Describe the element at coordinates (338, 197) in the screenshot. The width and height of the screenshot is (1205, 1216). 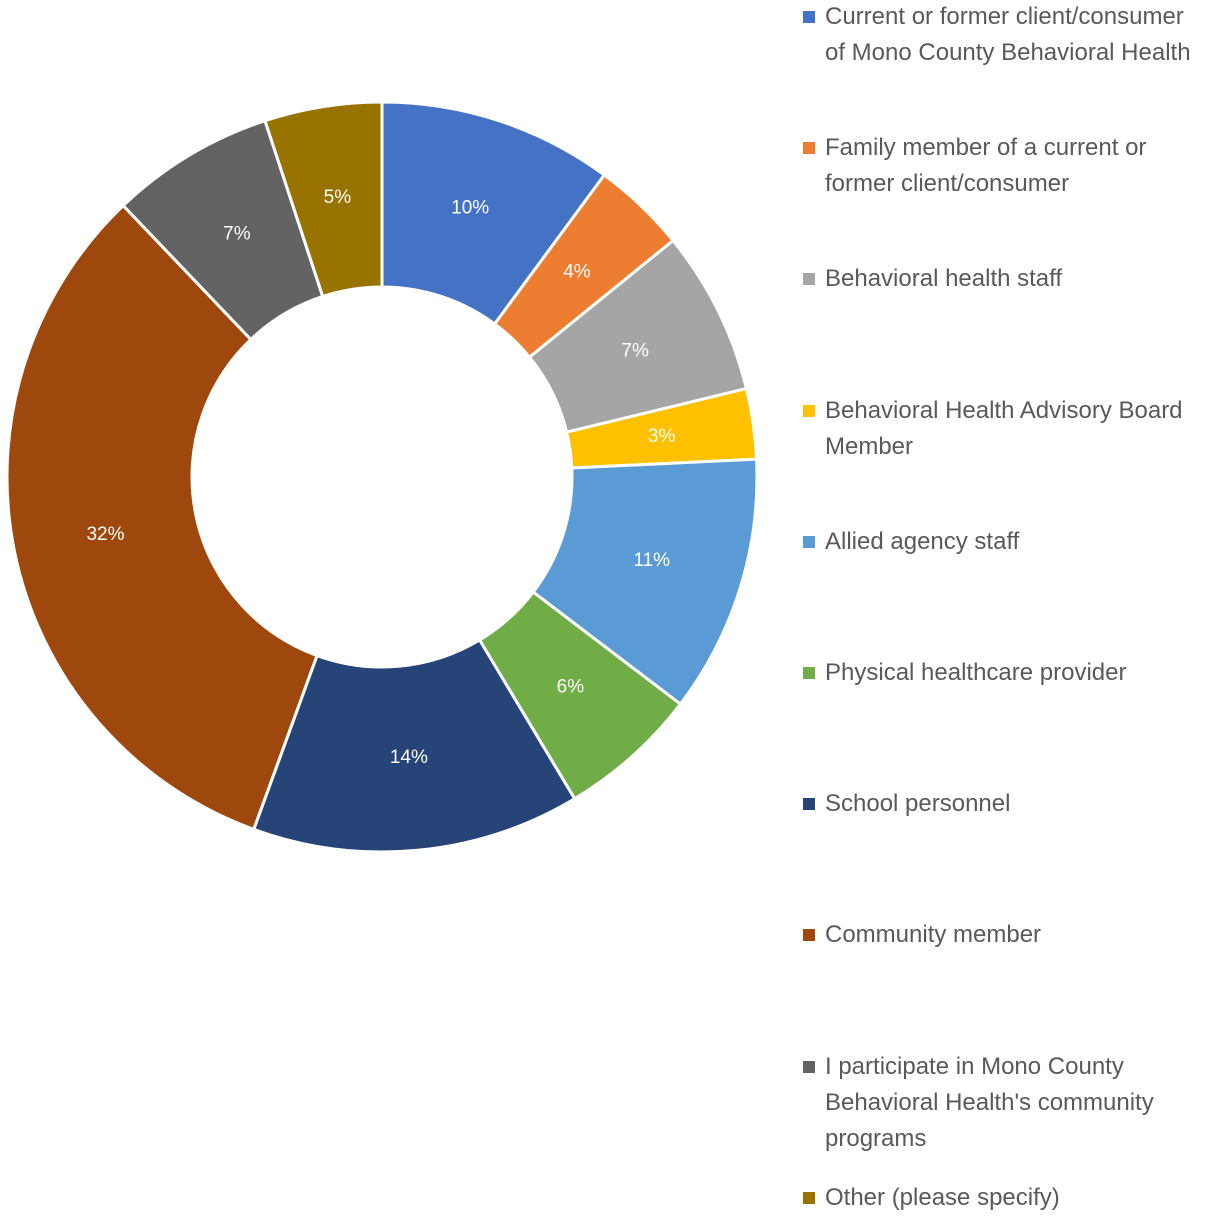
I see `slice-label: 5%` at that location.